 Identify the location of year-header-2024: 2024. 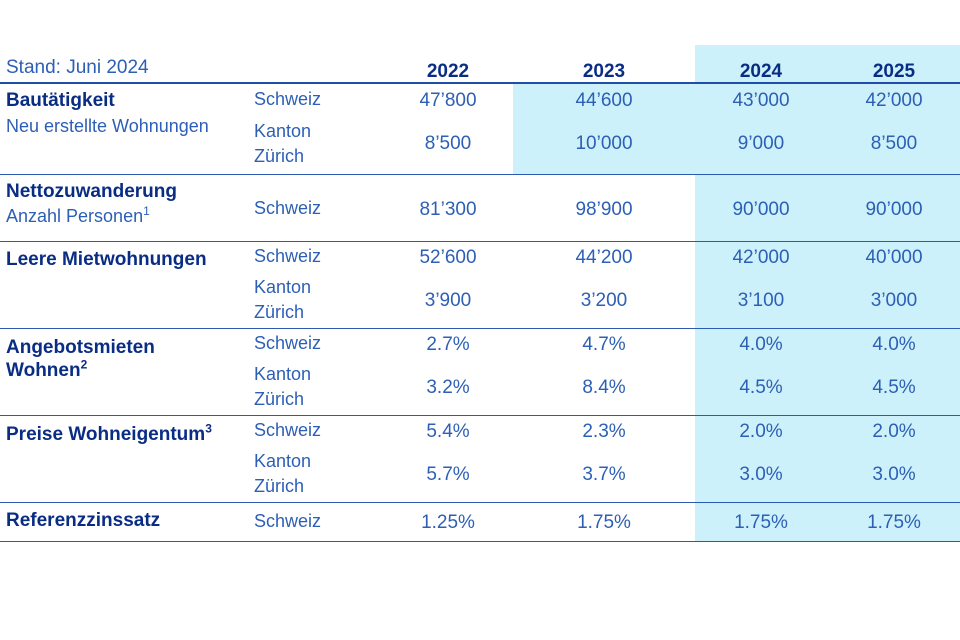
(761, 71).